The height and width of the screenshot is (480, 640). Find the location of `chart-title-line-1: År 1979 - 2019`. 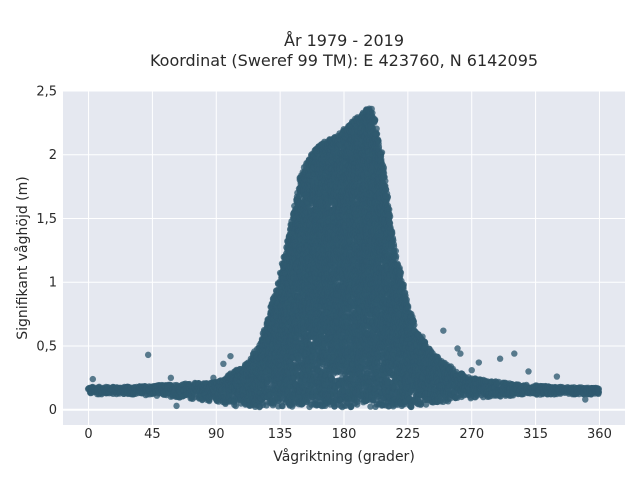

chart-title-line-1: År 1979 - 2019 is located at coordinates (344, 40).